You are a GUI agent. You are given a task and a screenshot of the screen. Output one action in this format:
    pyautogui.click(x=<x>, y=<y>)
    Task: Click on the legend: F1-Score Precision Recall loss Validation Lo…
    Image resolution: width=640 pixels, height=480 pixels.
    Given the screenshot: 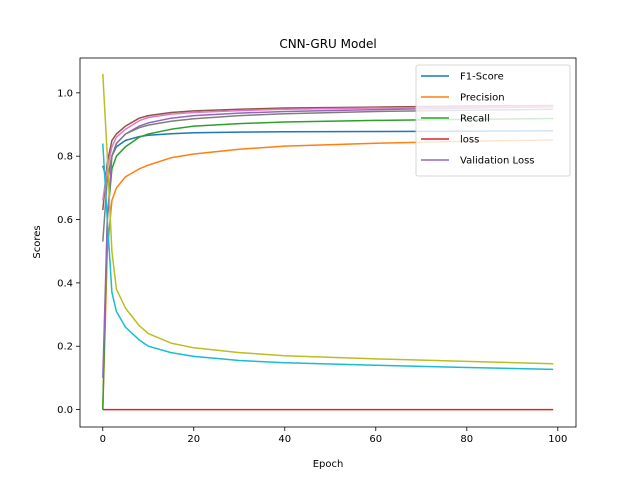 What is the action you would take?
    pyautogui.click(x=493, y=120)
    